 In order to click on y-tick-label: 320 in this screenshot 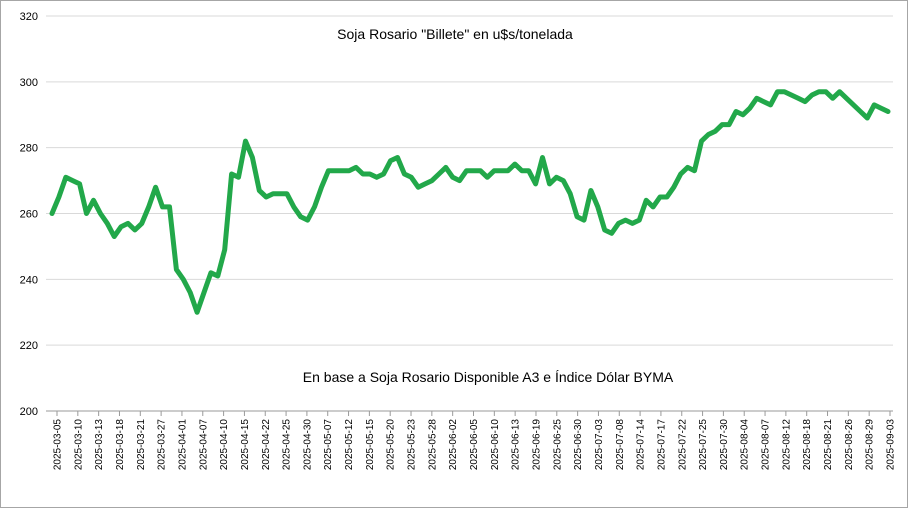, I will do `click(29, 17)`.